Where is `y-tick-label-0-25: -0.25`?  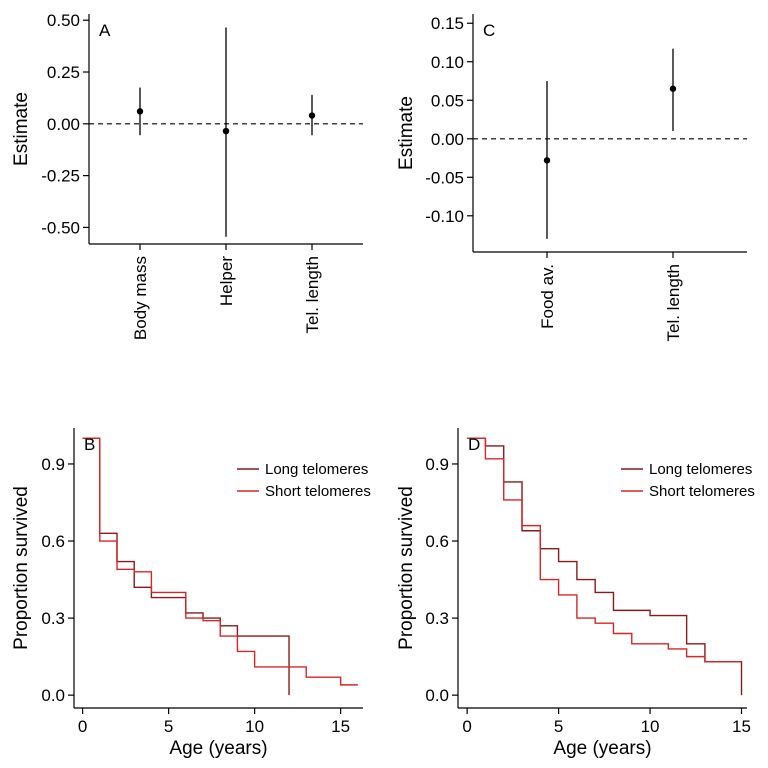
y-tick-label-0-25: -0.25 is located at coordinates (60, 176).